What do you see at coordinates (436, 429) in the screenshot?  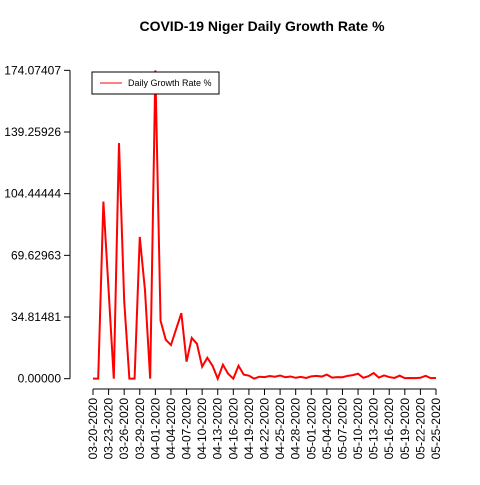 I see `x-tick-label: 05-25-2020` at bounding box center [436, 429].